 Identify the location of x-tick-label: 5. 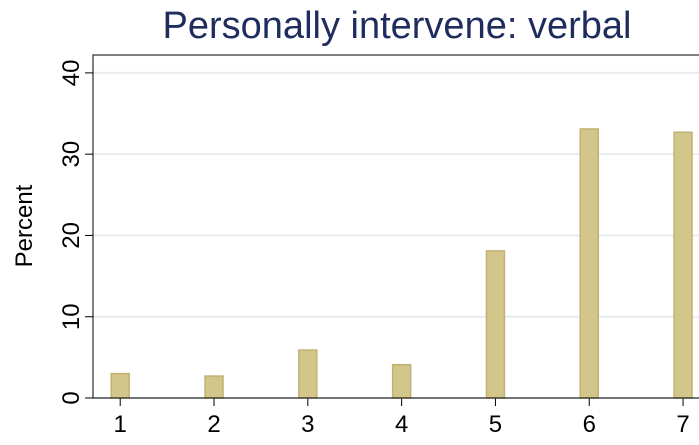
(495, 424).